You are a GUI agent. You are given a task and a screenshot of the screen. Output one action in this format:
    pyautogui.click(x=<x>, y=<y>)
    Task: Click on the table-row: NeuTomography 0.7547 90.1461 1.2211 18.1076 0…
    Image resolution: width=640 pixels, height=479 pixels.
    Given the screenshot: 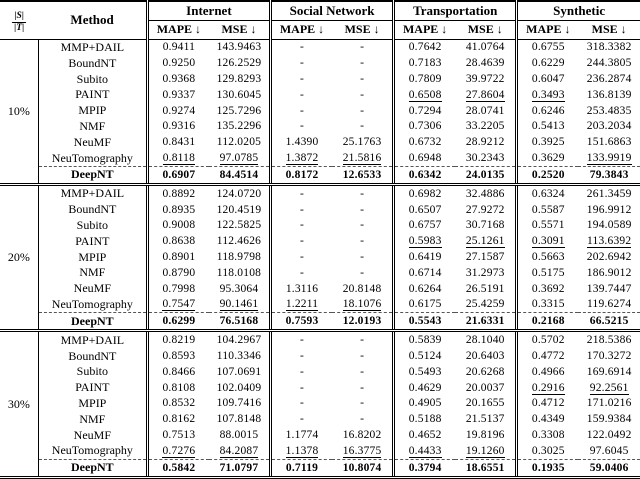 What is the action you would take?
    pyautogui.click(x=320, y=304)
    